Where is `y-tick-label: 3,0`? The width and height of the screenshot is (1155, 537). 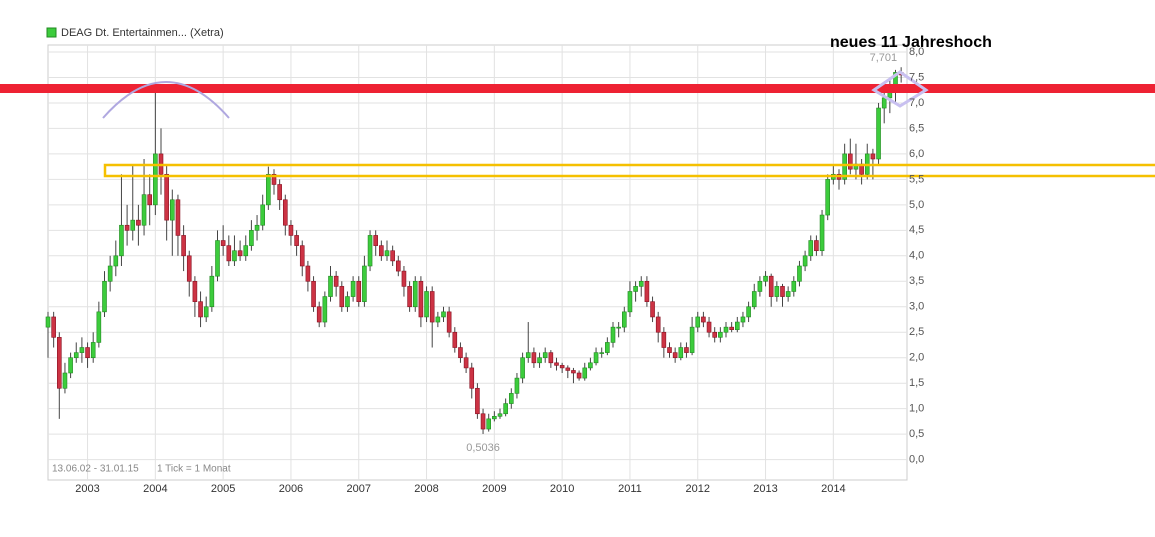 y-tick-label: 3,0 is located at coordinates (916, 307).